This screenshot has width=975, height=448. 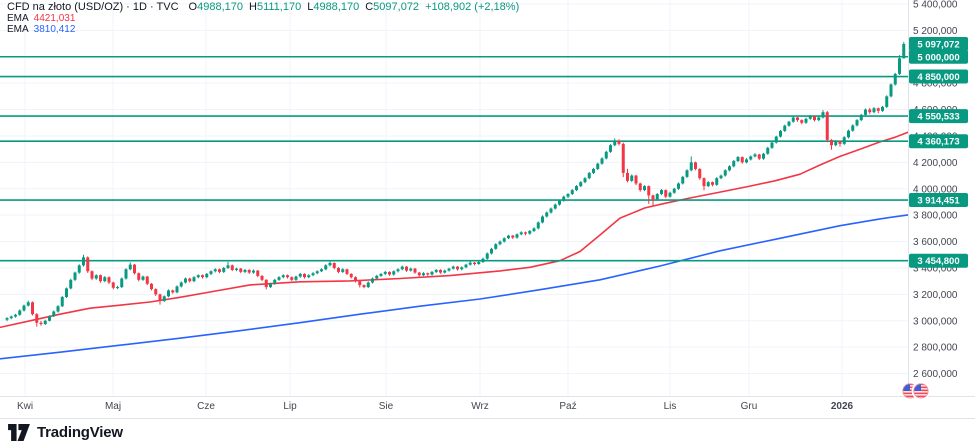 What do you see at coordinates (935, 268) in the screenshot?
I see `price-tick-label: 3 400,000` at bounding box center [935, 268].